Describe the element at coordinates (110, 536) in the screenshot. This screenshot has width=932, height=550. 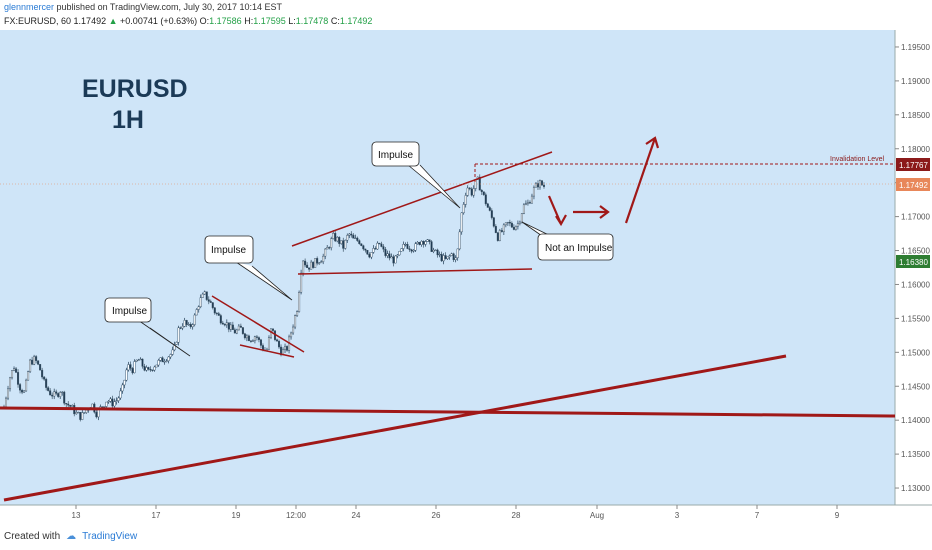
I see `tradingview-brand: TradingView` at that location.